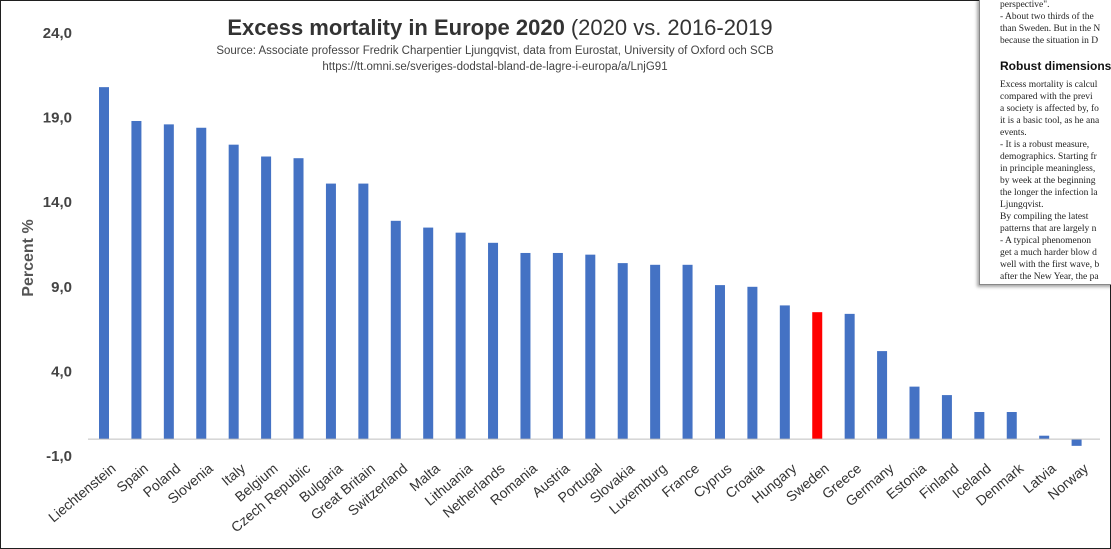 Image resolution: width=1111 pixels, height=549 pixels. Describe the element at coordinates (428, 333) in the screenshot. I see `bar-malta` at that location.